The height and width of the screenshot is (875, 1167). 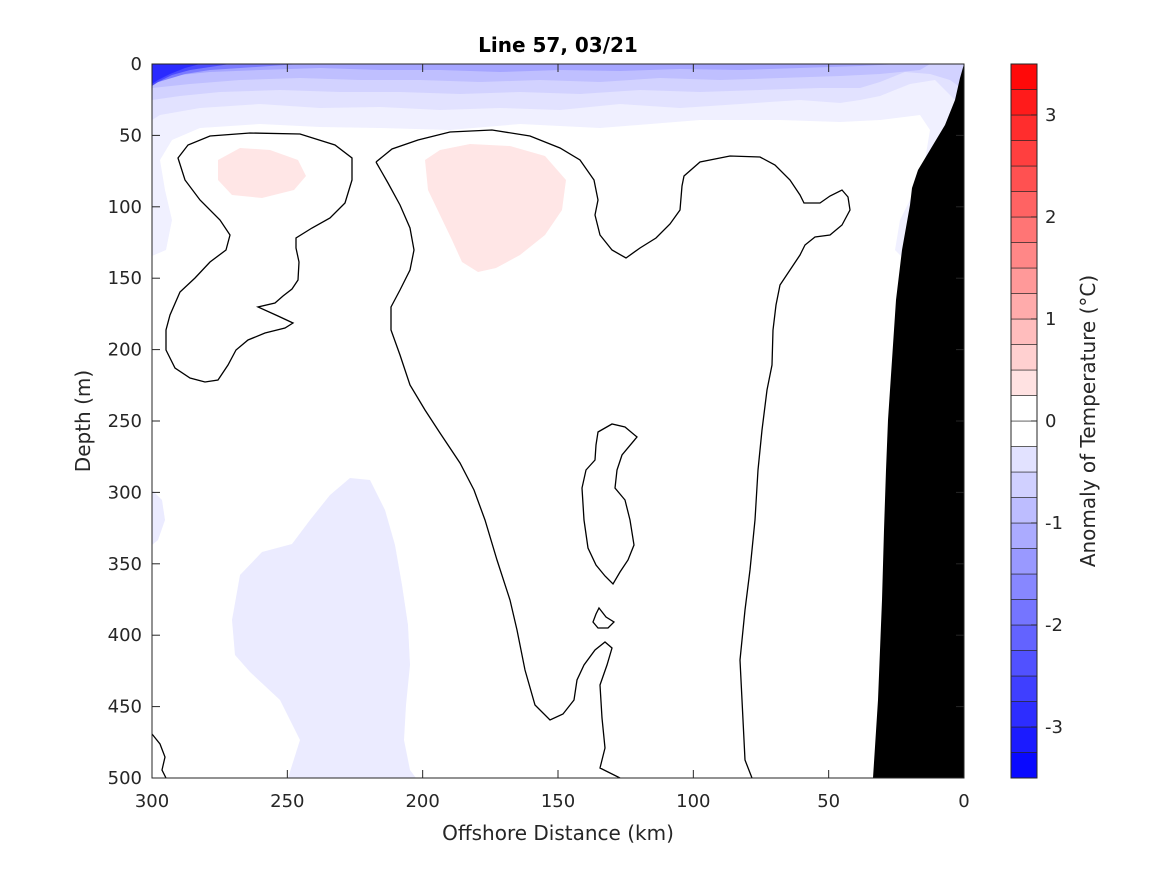 I want to click on x-axis-title: Offshore Distance (km), so click(x=558, y=833).